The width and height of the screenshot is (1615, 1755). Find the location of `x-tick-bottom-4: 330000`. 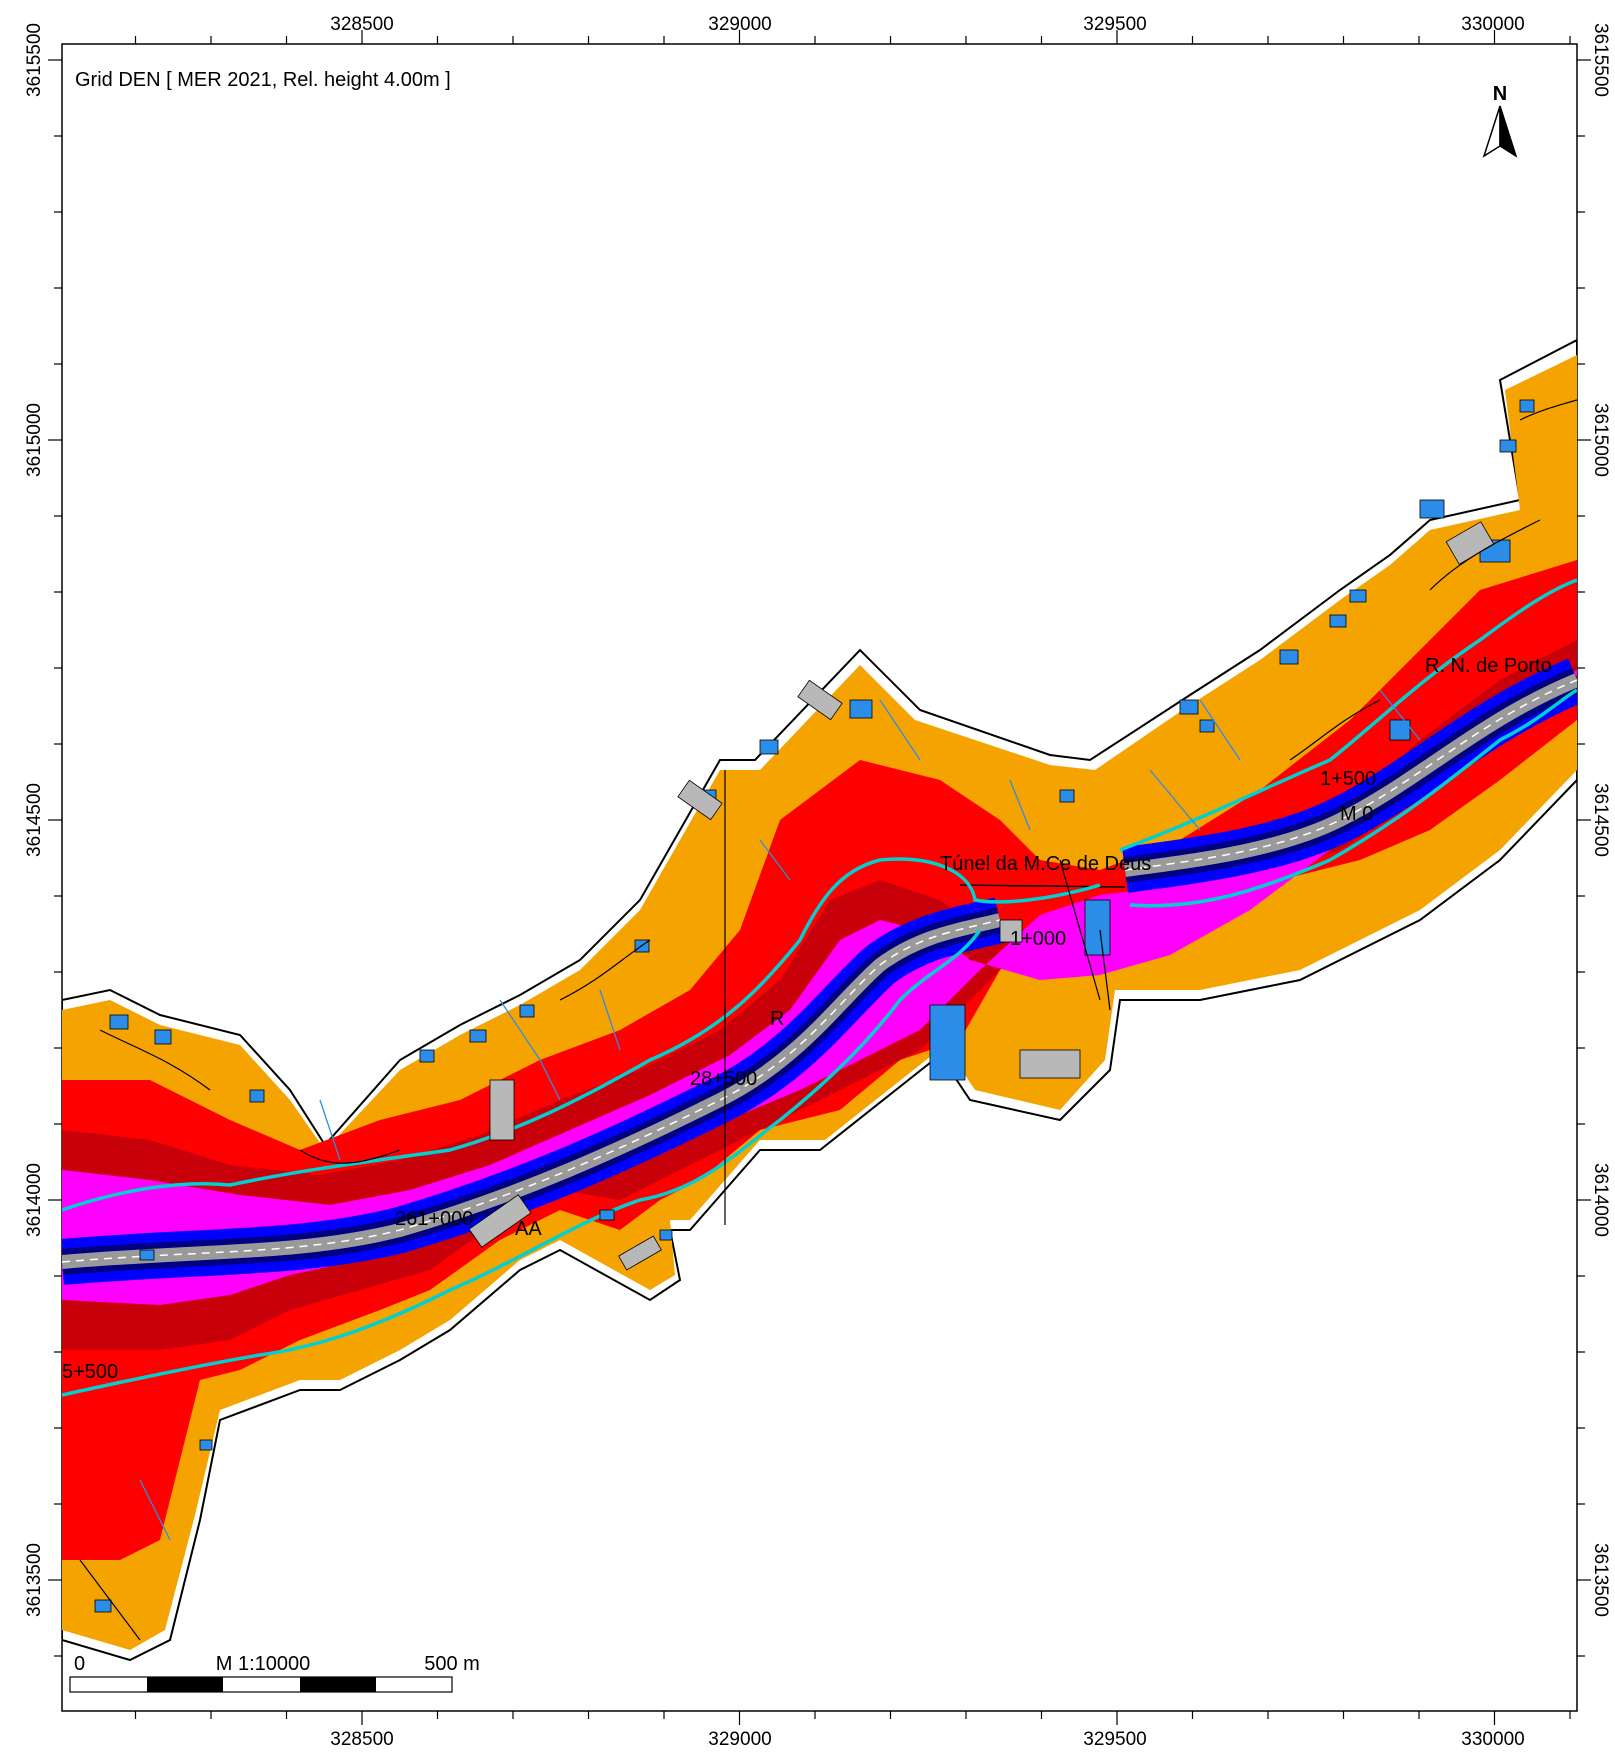

x-tick-bottom-4: 330000 is located at coordinates (1492, 1739).